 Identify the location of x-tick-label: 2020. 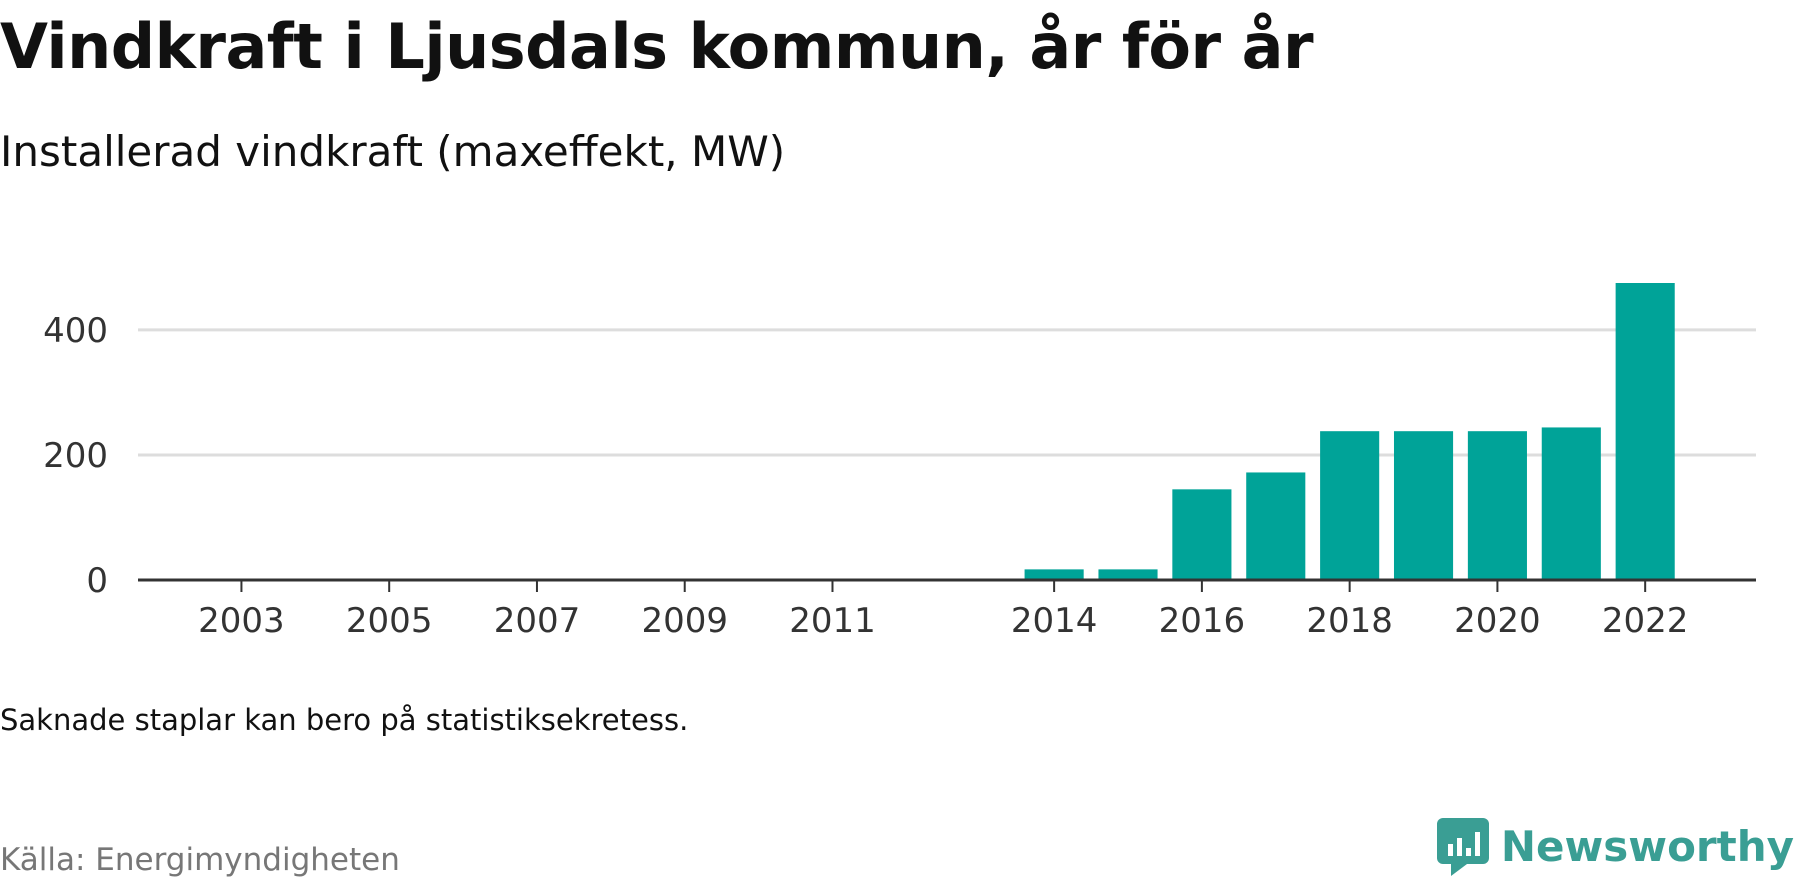
(1497, 621).